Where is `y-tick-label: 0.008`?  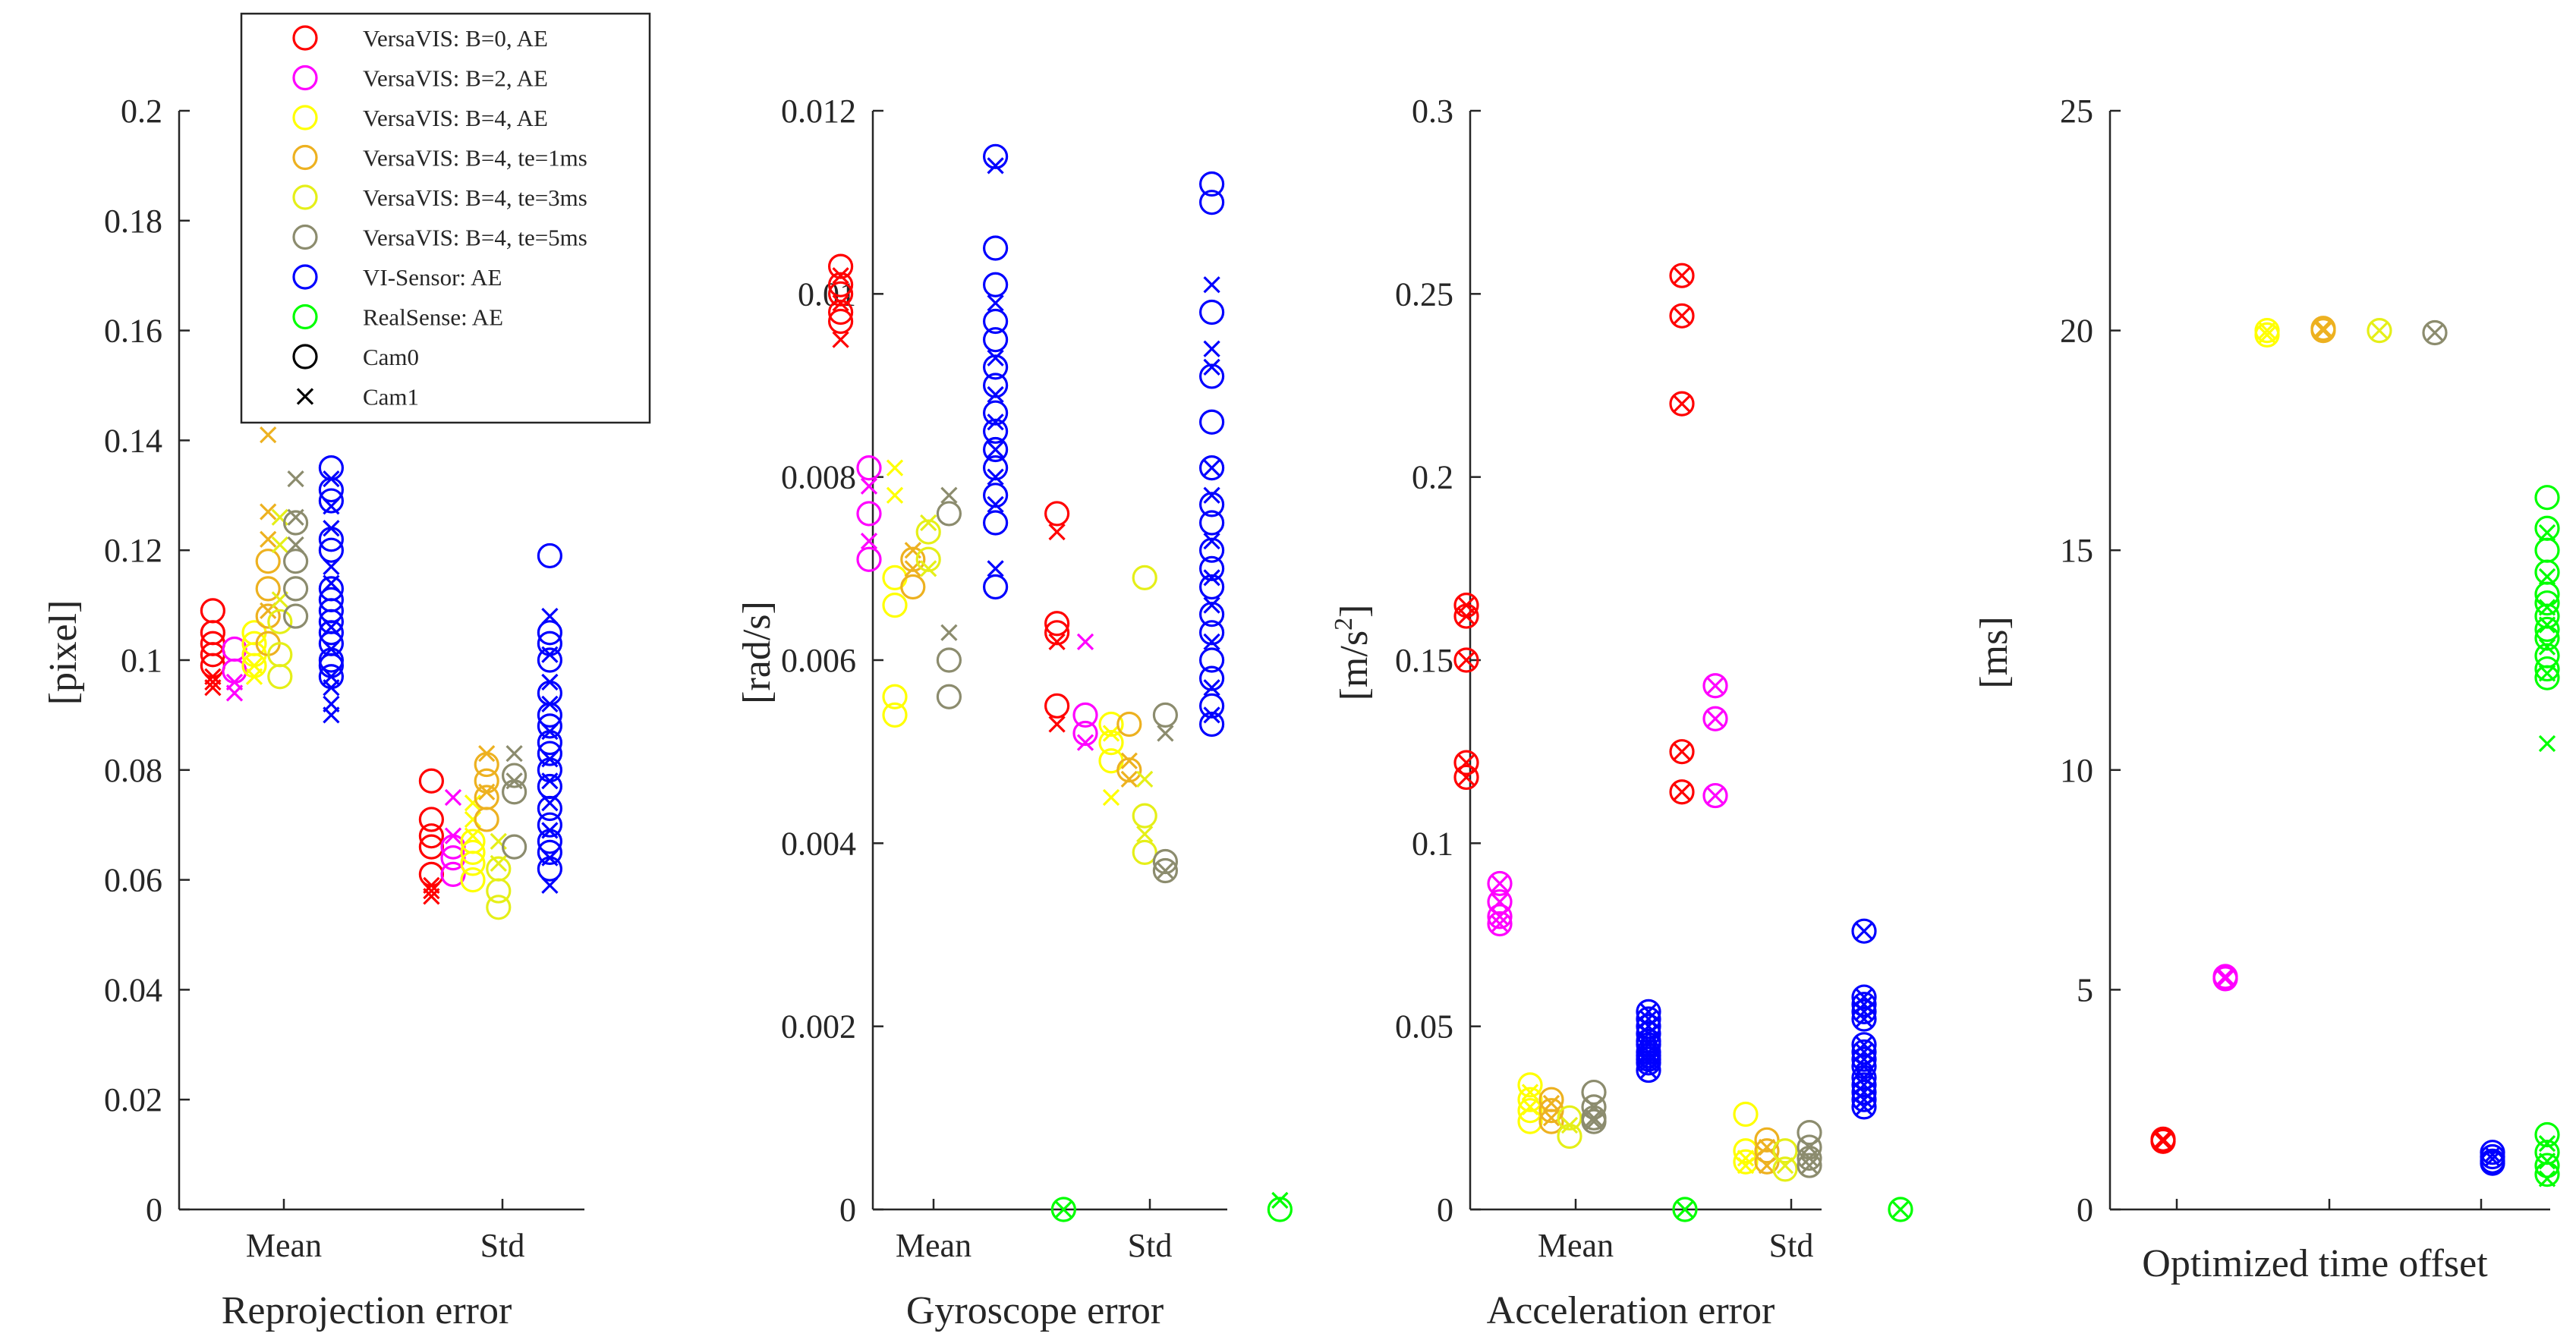 y-tick-label: 0.008 is located at coordinates (818, 477).